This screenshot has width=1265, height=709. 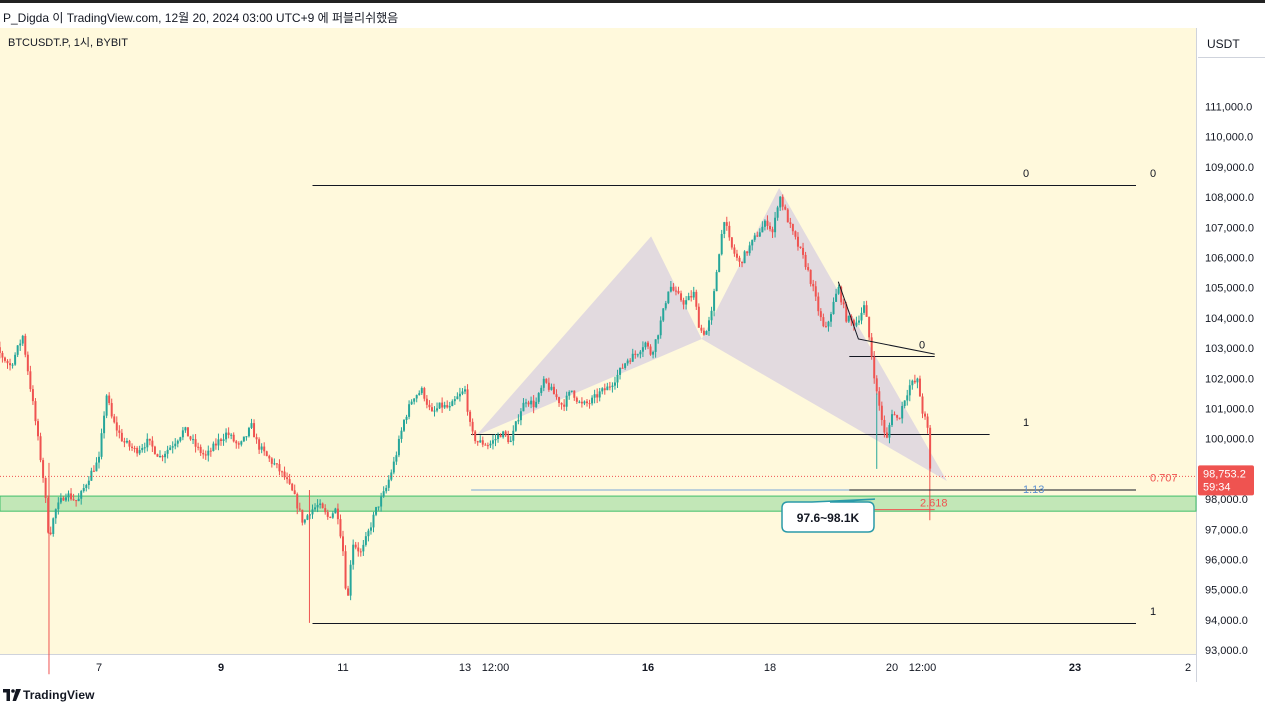 What do you see at coordinates (828, 515) in the screenshot?
I see `zone-callout-box` at bounding box center [828, 515].